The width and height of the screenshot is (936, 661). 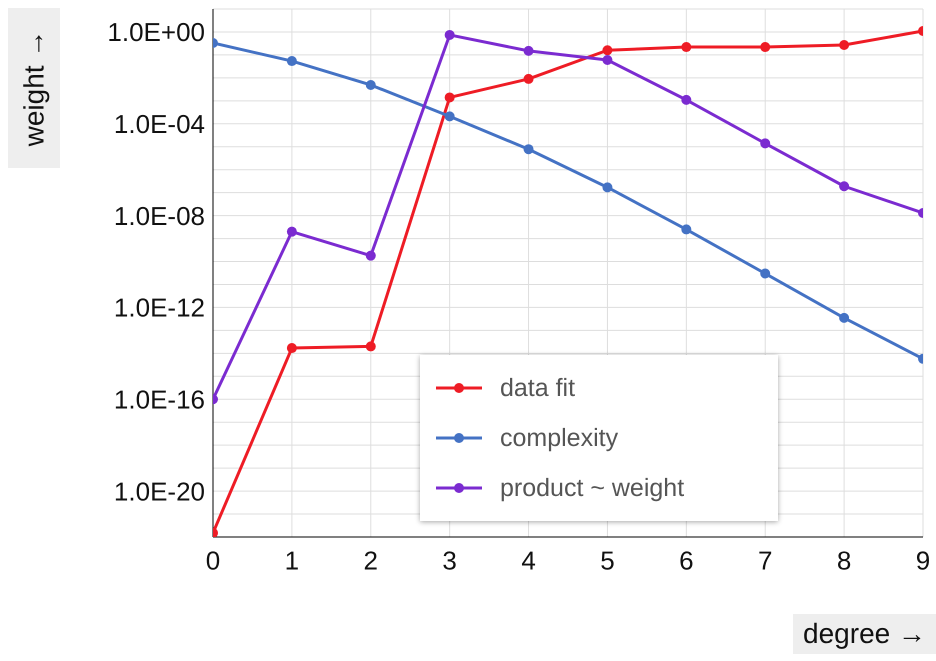 I want to click on x-tick-label: 6, so click(x=686, y=560).